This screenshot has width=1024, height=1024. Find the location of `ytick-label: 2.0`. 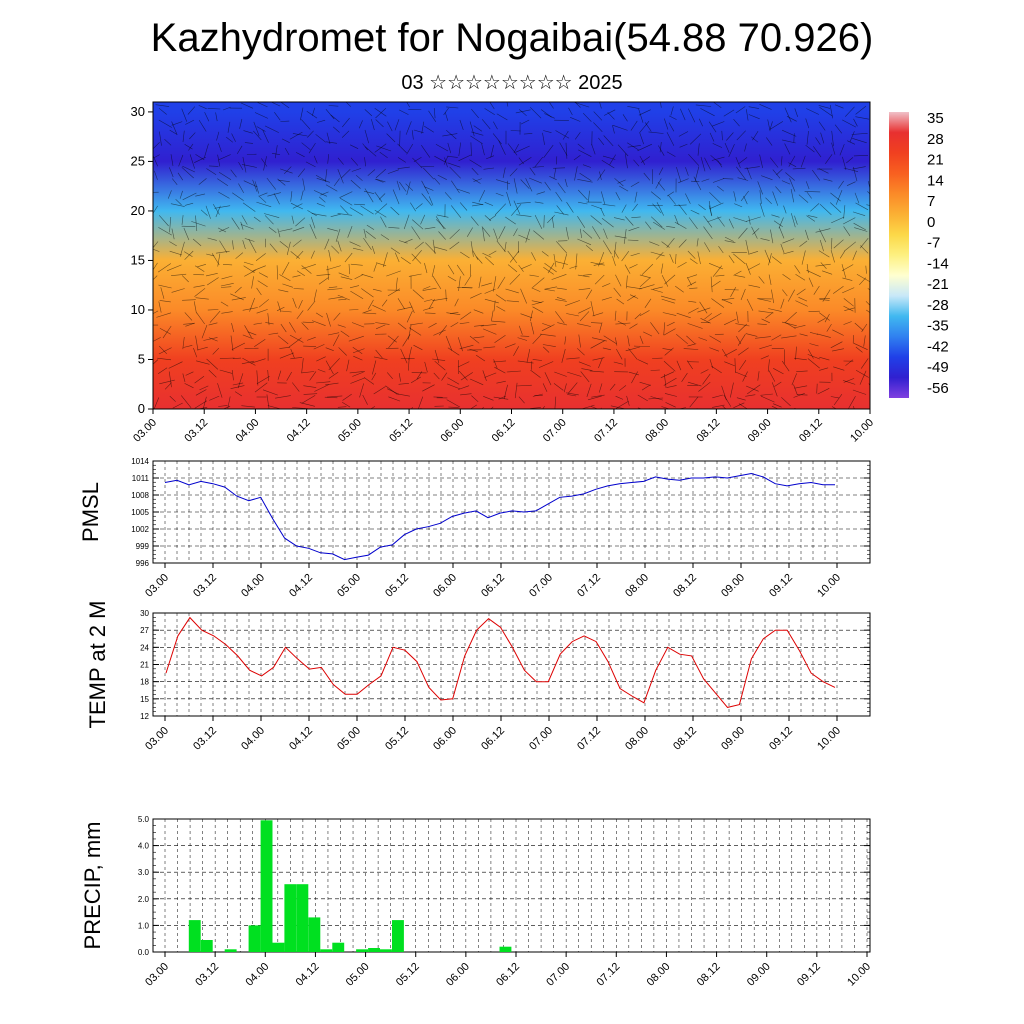

ytick-label: 2.0 is located at coordinates (144, 899).